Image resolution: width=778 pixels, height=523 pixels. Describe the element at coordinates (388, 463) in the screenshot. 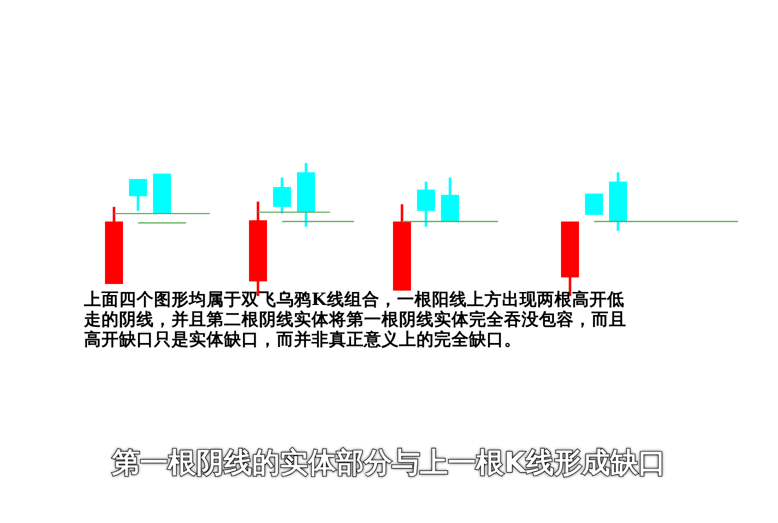

I see `text: 第一根阴线的实体部分与上一根K线形成缺口` at that location.